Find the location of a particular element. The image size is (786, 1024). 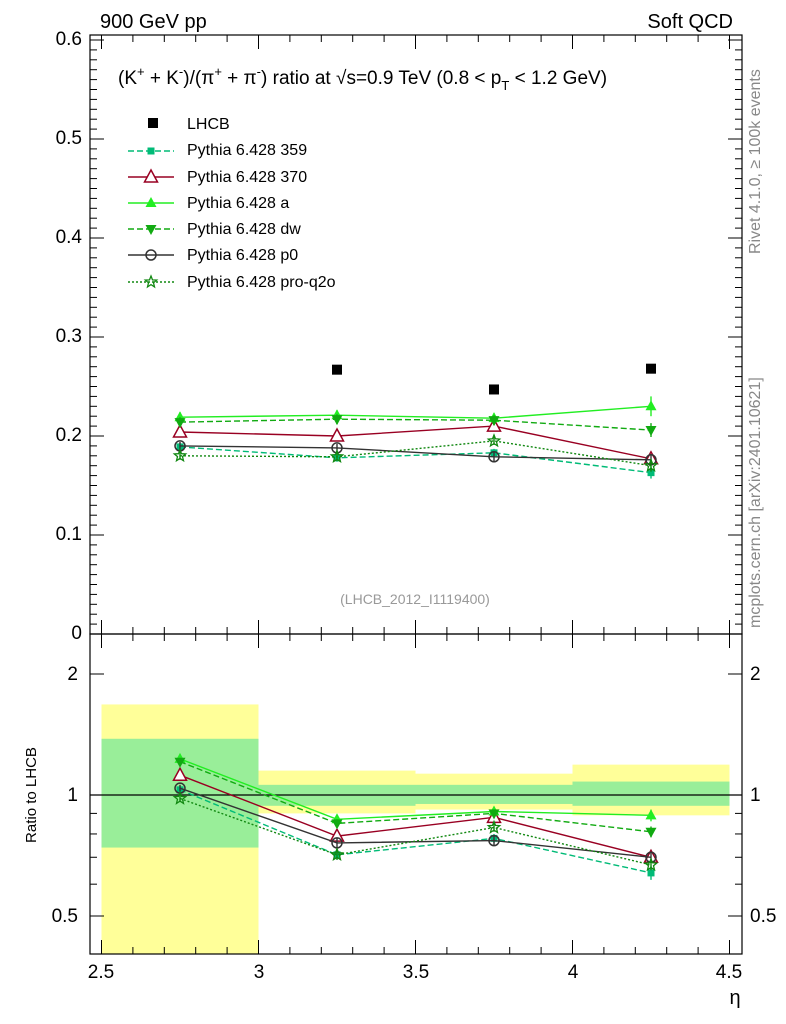

legend-label-pro-q2o: Pythia 6.428 pro-q2o is located at coordinates (261, 282).